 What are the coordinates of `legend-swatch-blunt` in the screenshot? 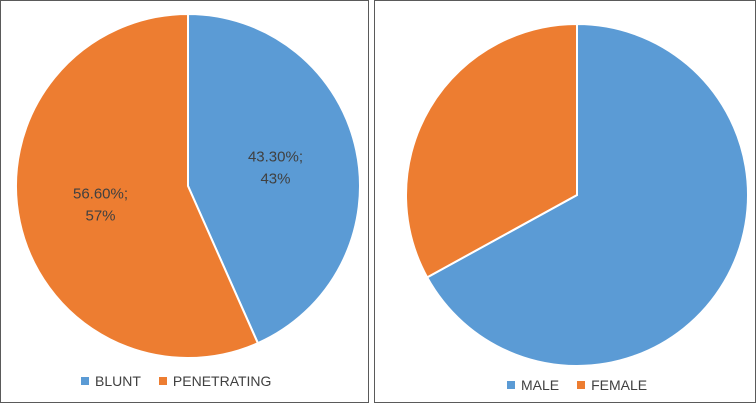 It's located at (85, 381).